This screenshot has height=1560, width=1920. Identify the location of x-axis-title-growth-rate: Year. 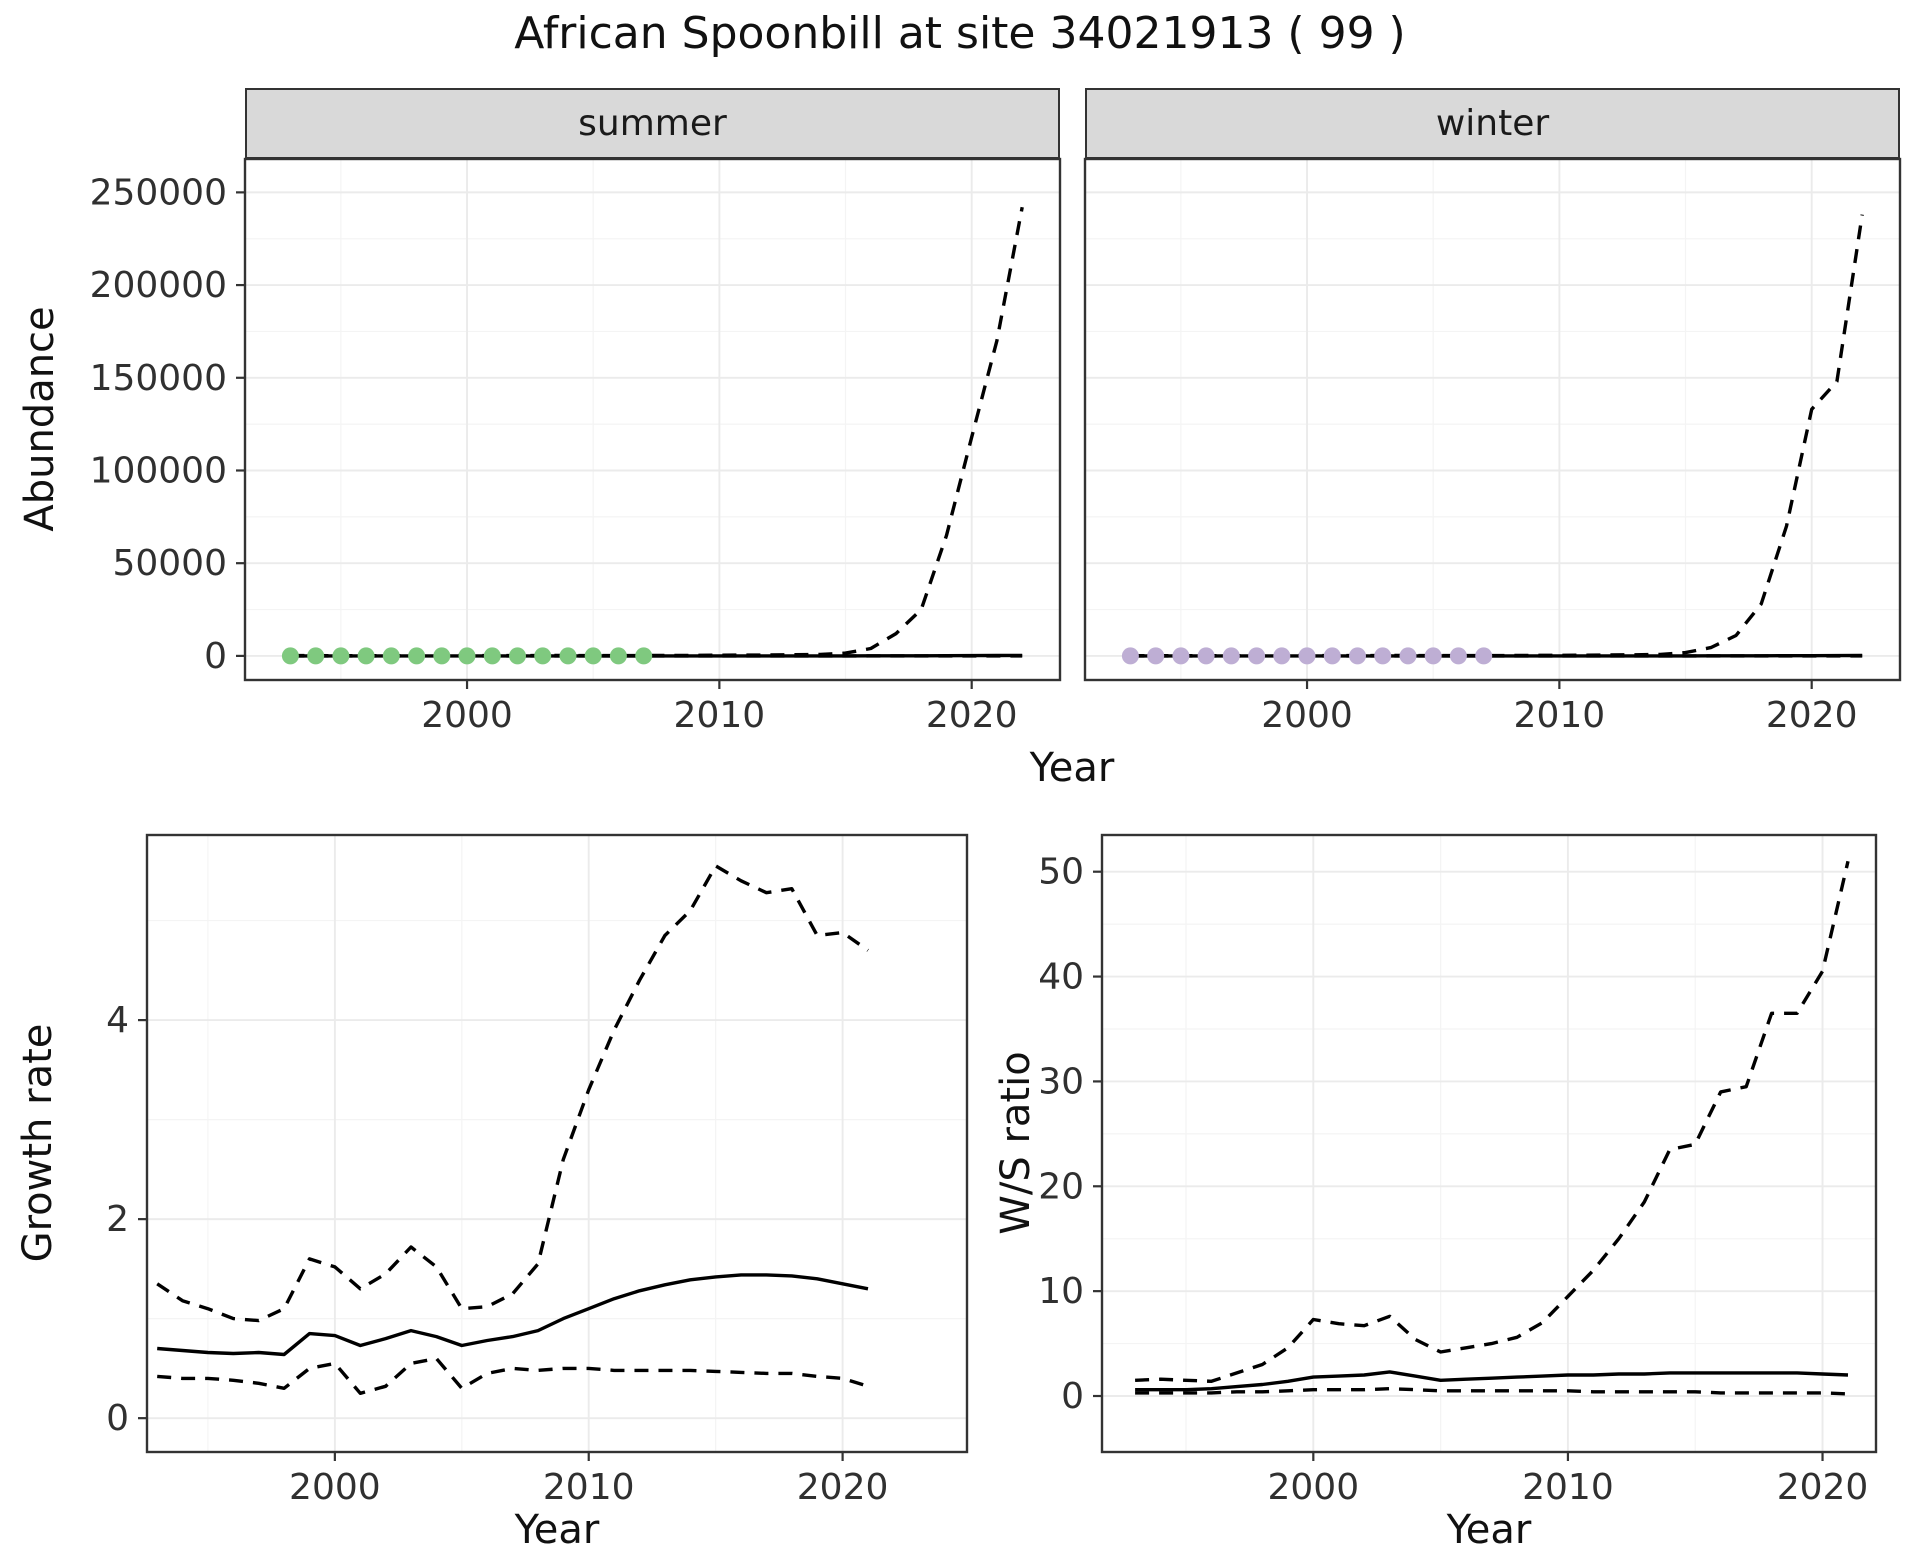
(557, 1530).